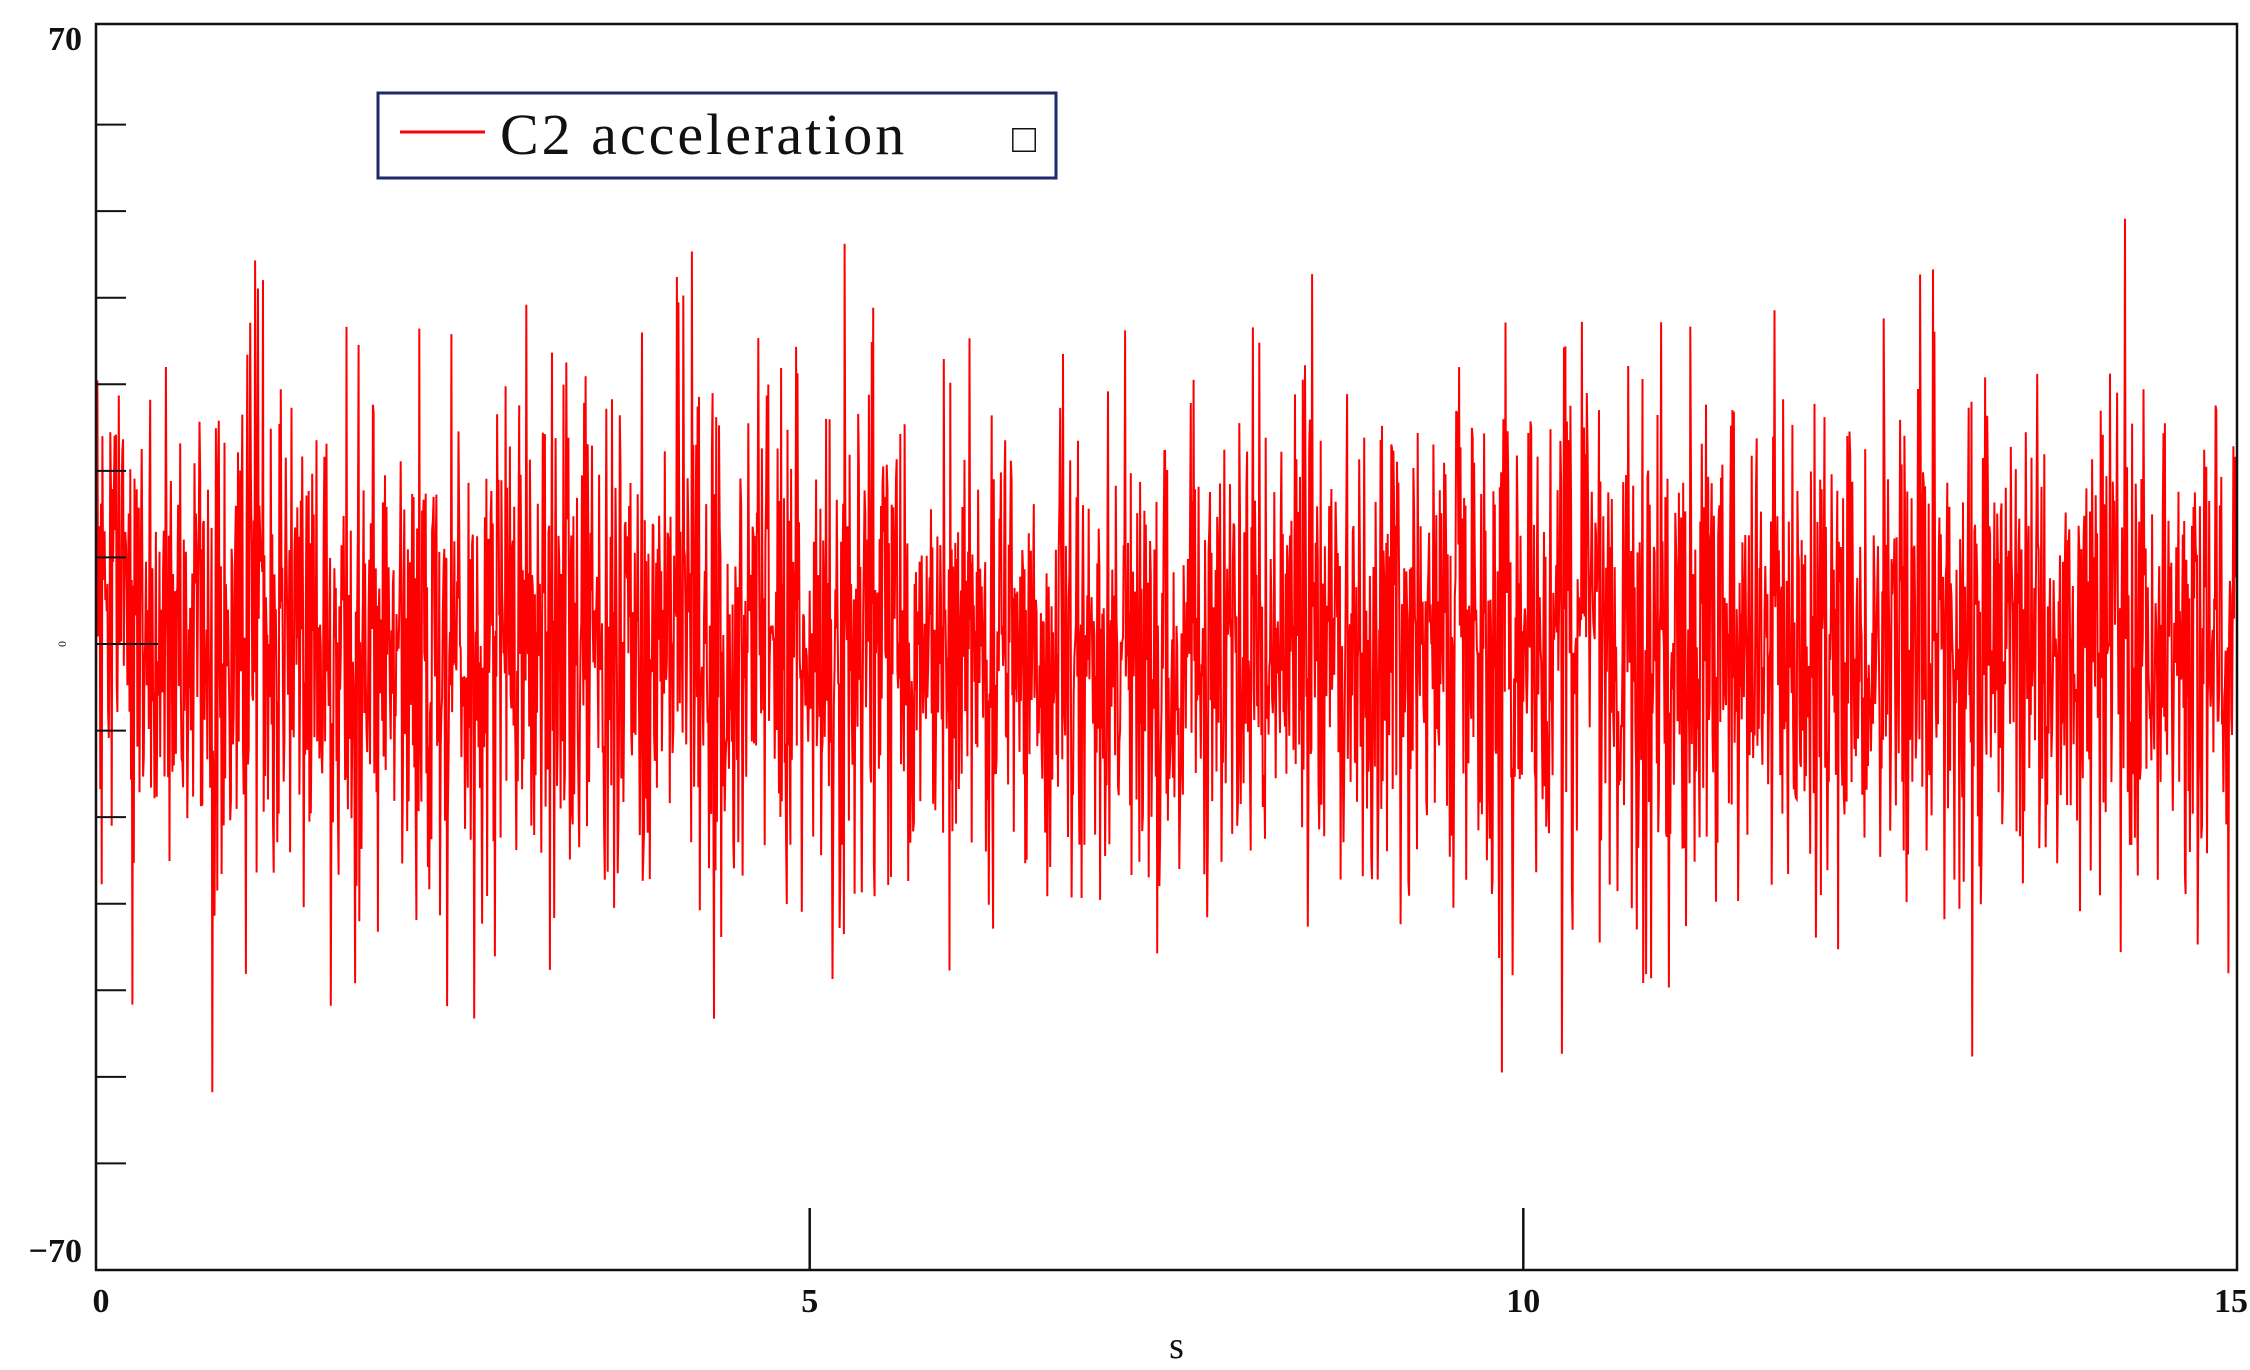 This screenshot has width=2250, height=1370. What do you see at coordinates (1523, 1301) in the screenshot?
I see `x-tick-label: 10` at bounding box center [1523, 1301].